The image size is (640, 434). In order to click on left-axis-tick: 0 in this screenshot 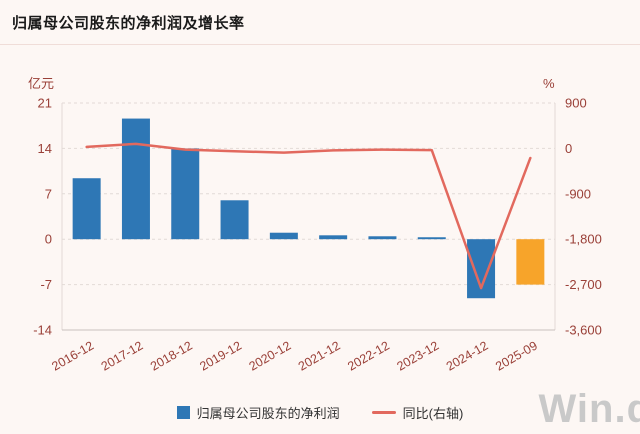, I will do `click(48, 239)`.